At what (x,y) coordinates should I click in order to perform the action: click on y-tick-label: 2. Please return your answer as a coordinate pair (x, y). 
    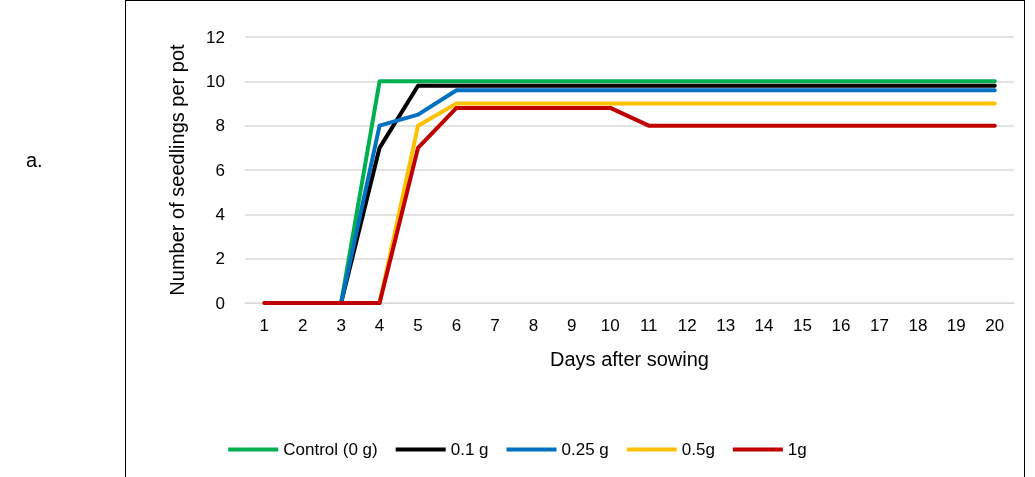
    Looking at the image, I should click on (220, 259).